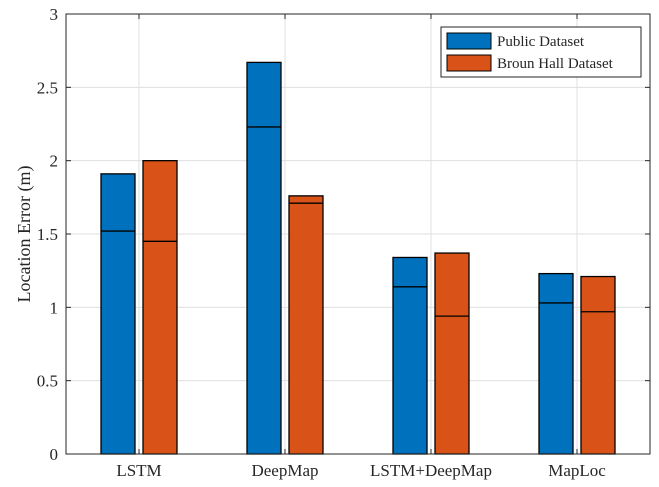 The width and height of the screenshot is (659, 487). What do you see at coordinates (541, 52) in the screenshot?
I see `legend: Public Dataset Broun Hall Dataset` at bounding box center [541, 52].